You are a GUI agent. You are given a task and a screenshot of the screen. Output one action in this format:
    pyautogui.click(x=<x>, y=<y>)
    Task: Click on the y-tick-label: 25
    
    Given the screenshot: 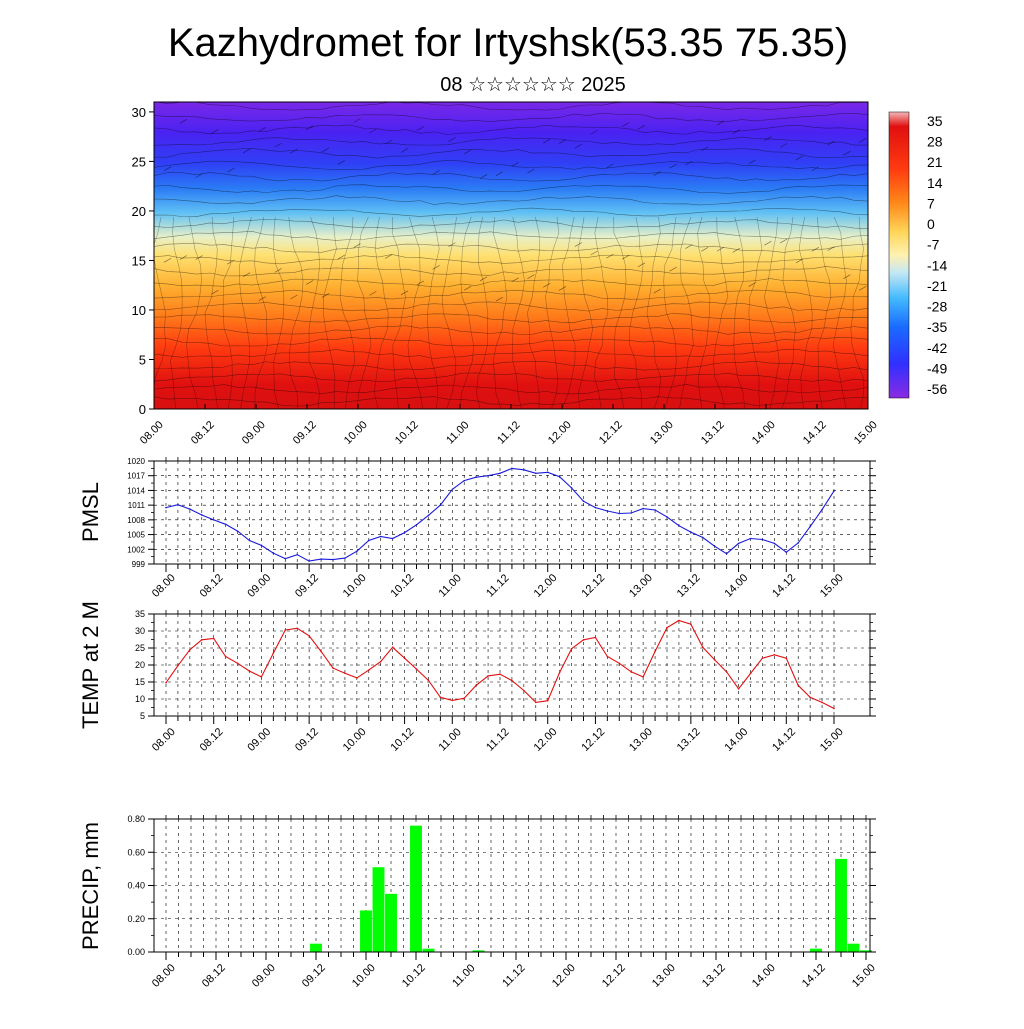 What is the action you would take?
    pyautogui.click(x=140, y=648)
    